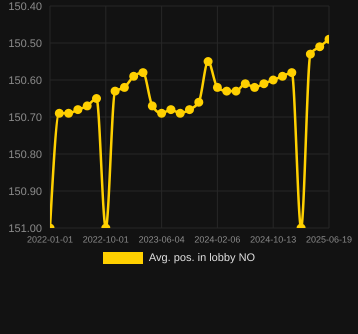 The height and width of the screenshot is (334, 358). Describe the element at coordinates (202, 258) in the screenshot. I see `legend-label: Avg. pos. in lobby NO` at that location.